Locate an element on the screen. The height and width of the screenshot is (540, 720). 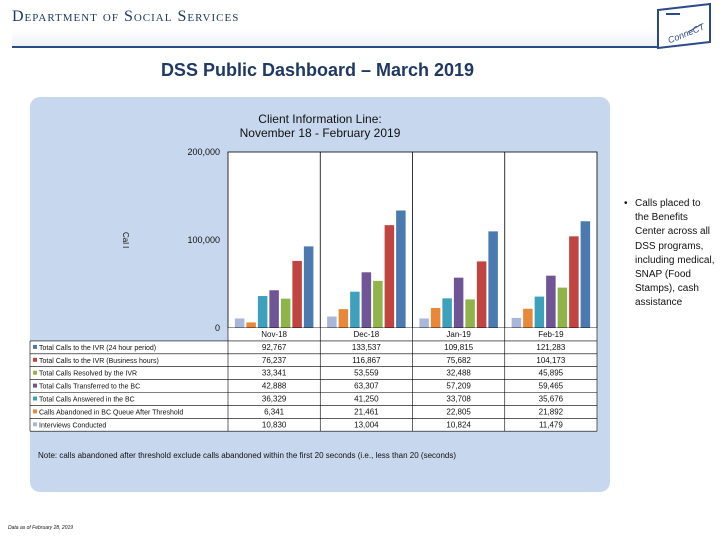
x-tick-label: Dec-18 is located at coordinates (366, 334).